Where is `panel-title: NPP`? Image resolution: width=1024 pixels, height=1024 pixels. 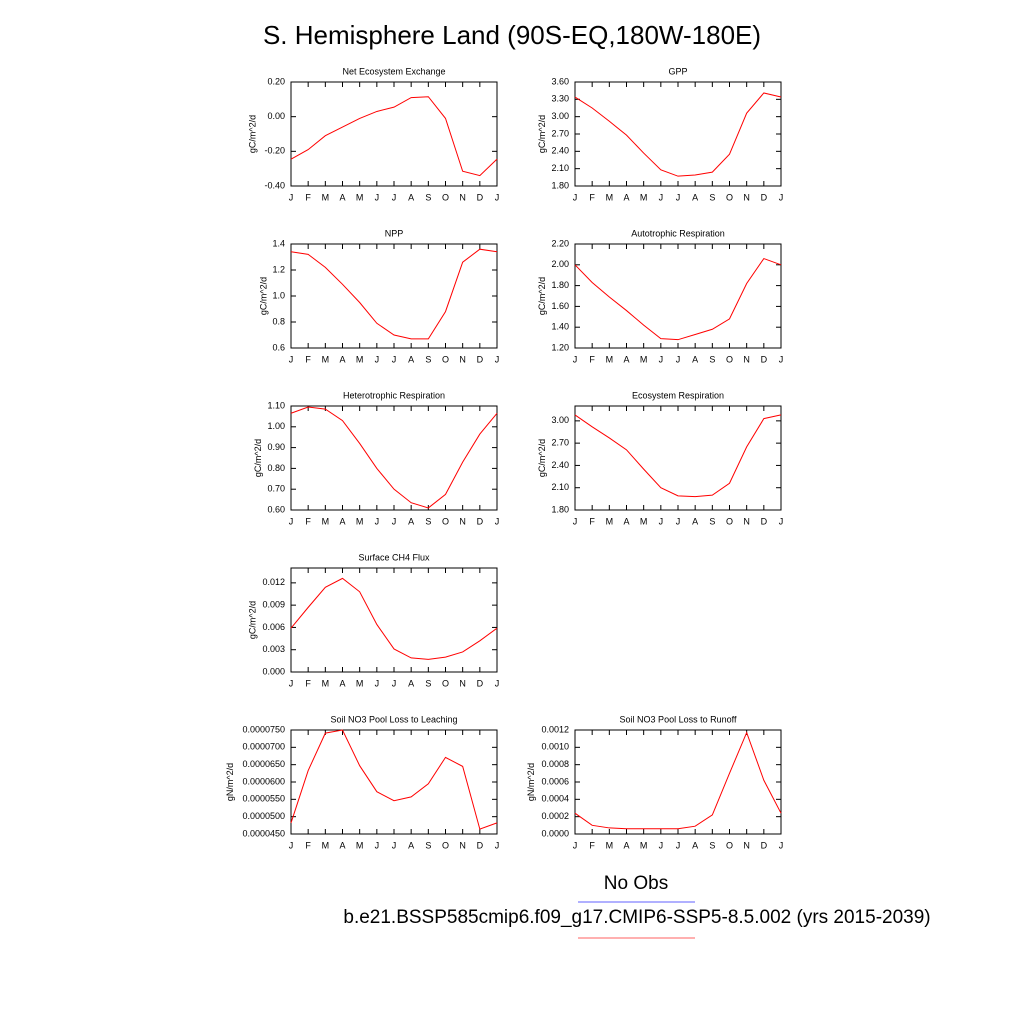
panel-title: NPP is located at coordinates (394, 233).